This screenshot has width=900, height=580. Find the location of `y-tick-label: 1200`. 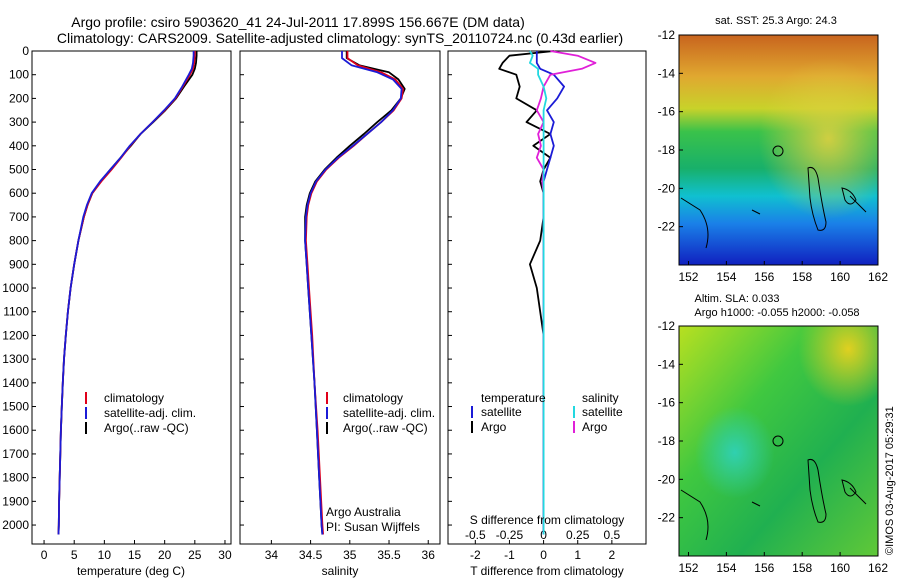

y-tick-label: 1200 is located at coordinates (15, 335).